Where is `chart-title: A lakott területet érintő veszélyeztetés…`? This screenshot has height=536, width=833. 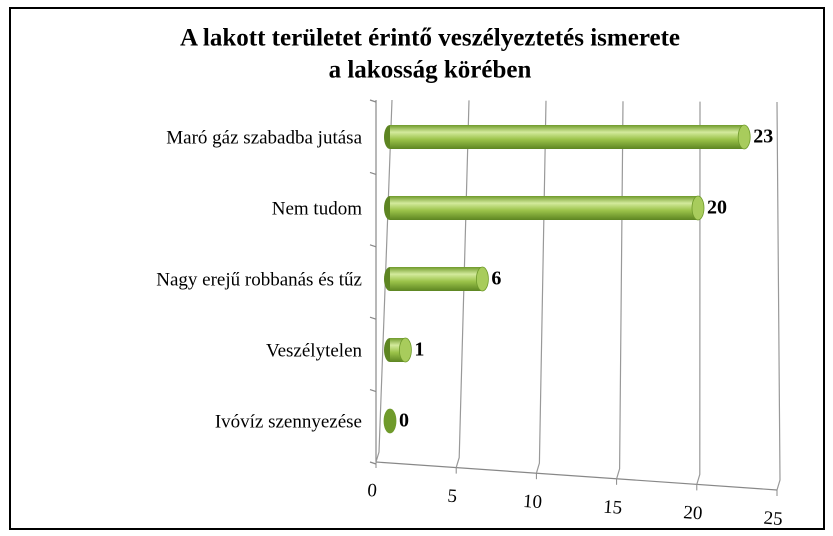
chart-title: A lakott területet érintő veszélyeztetés… is located at coordinates (430, 38).